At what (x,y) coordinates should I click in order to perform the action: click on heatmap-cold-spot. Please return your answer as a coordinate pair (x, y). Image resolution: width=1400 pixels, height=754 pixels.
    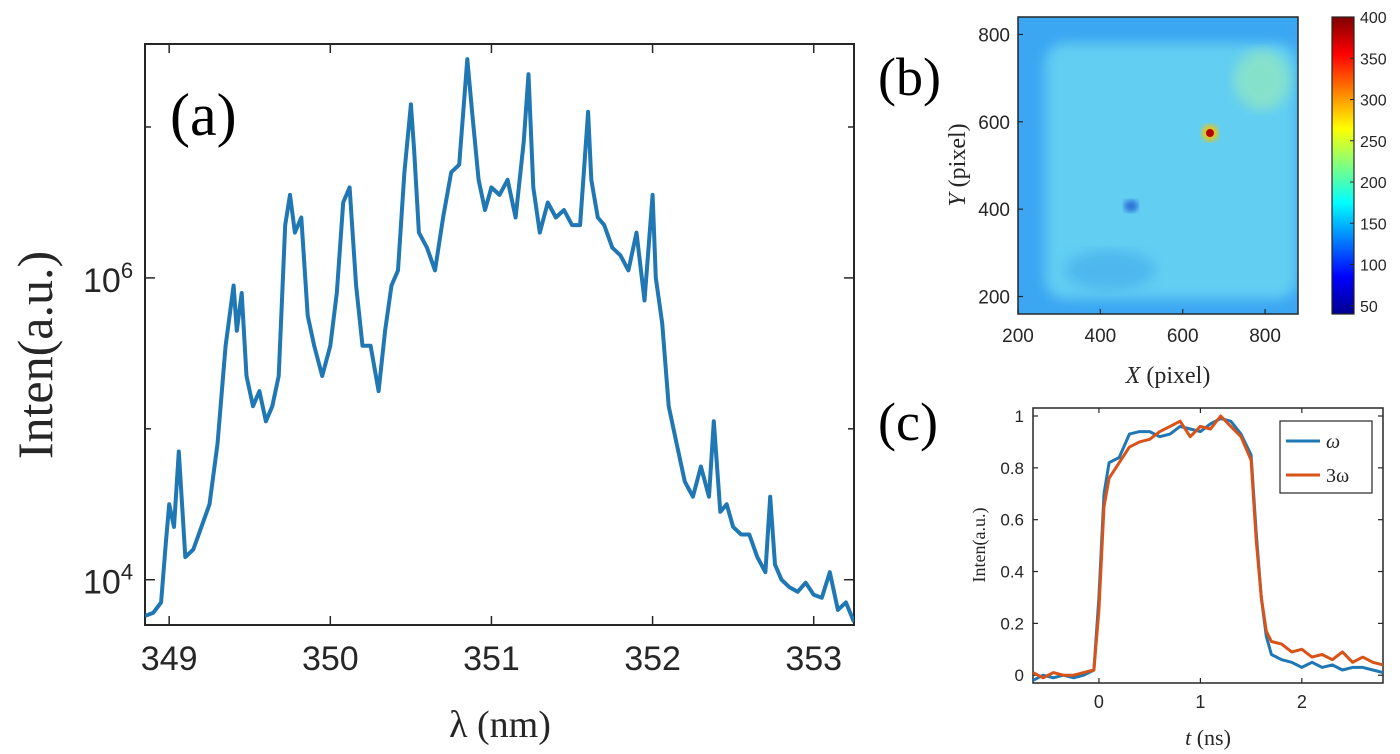
    Looking at the image, I should click on (1131, 206).